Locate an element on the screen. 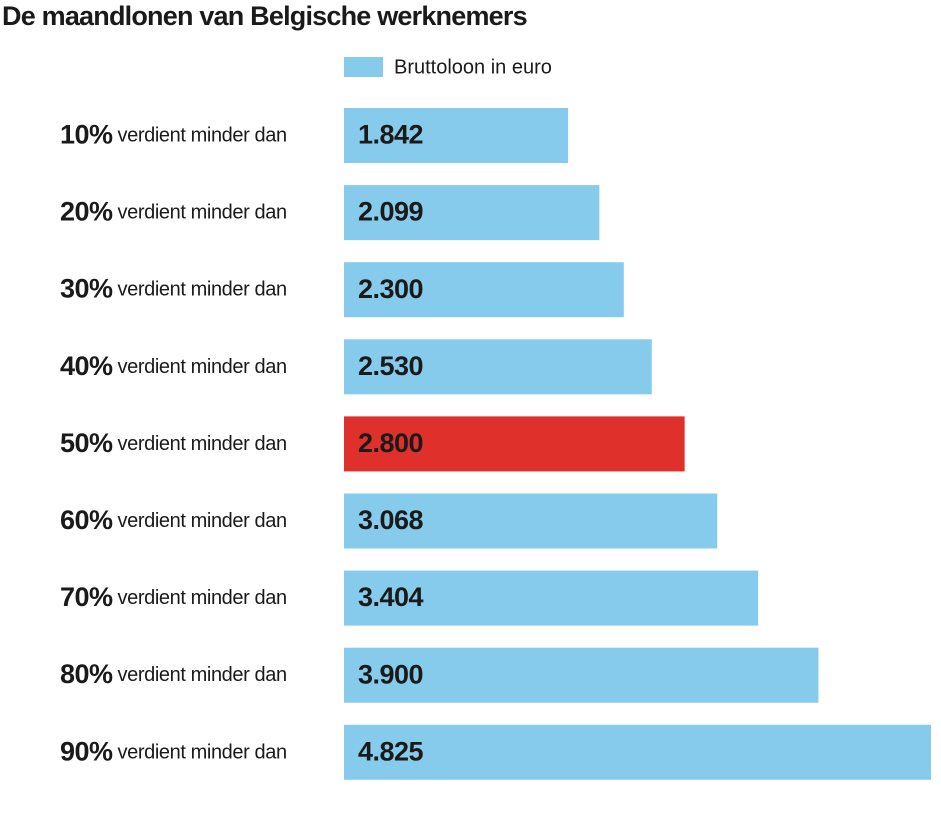 The width and height of the screenshot is (941, 837). category-label: 40% verdient minder dan is located at coordinates (173, 366).